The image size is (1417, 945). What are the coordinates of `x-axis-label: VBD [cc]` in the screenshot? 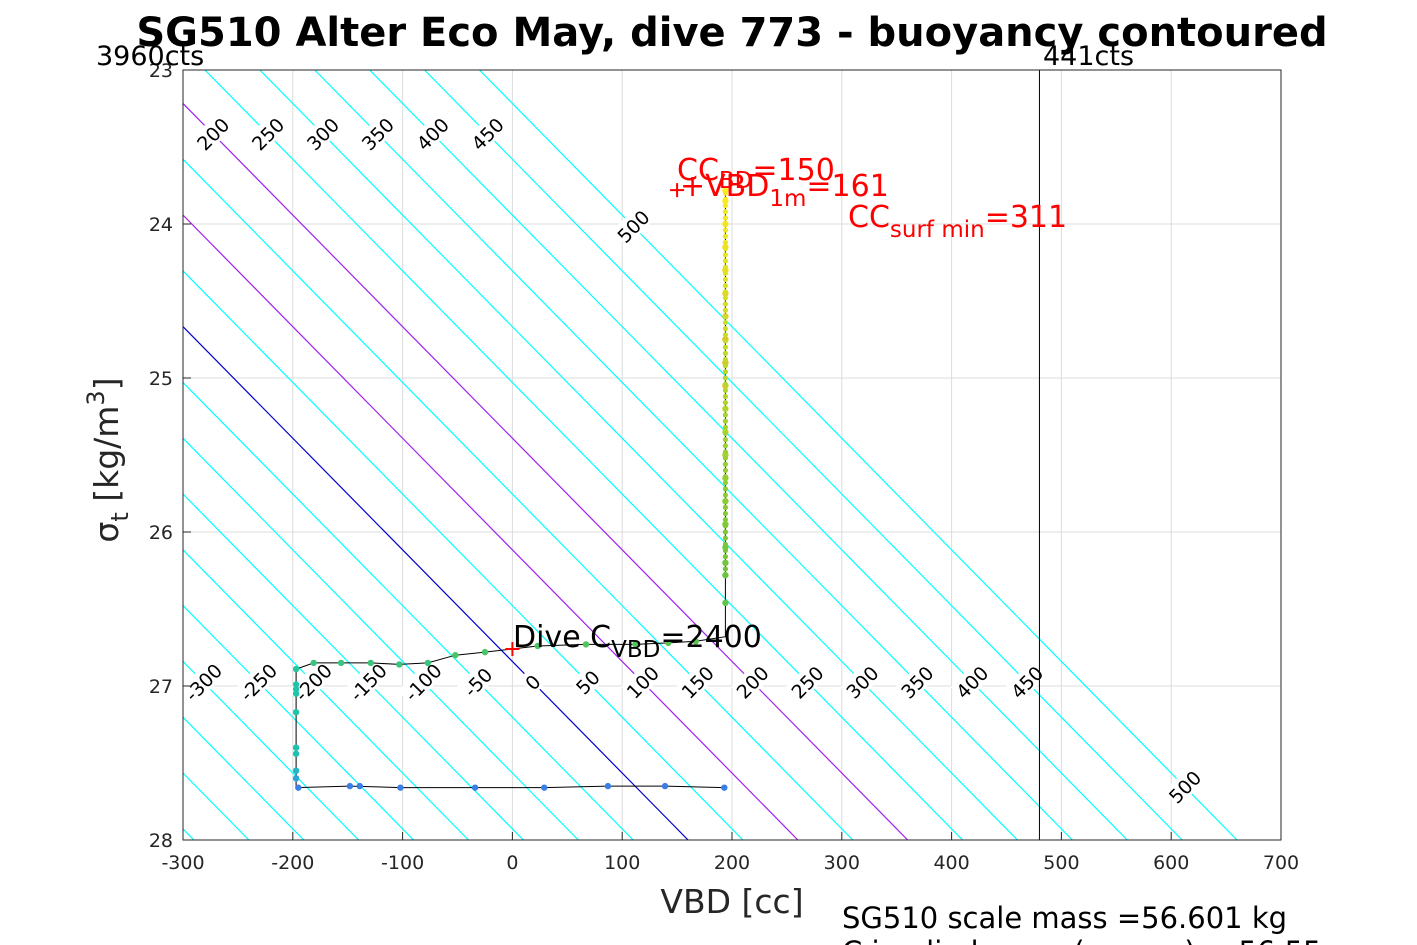 It's located at (731, 901).